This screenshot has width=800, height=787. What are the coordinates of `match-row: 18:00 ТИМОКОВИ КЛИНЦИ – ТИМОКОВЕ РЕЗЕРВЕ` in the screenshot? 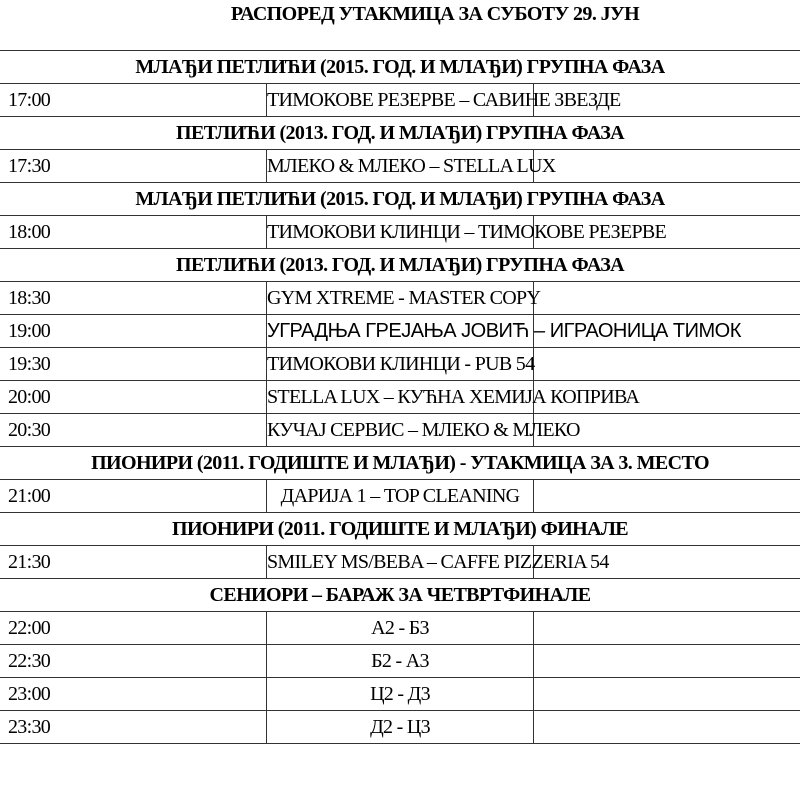 It's located at (400, 232).